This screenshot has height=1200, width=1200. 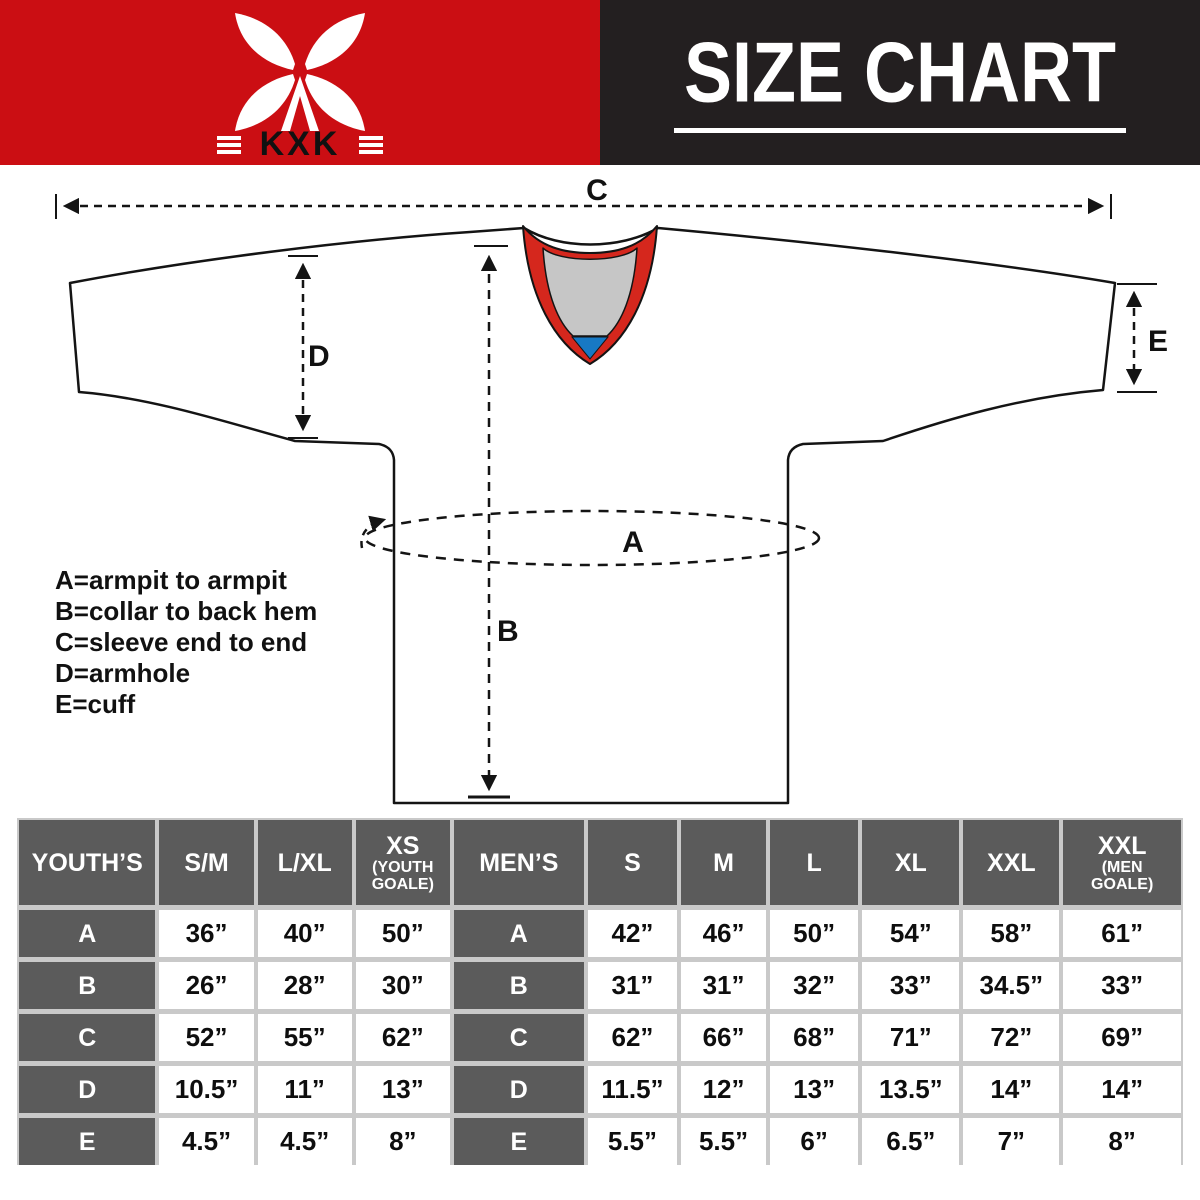 What do you see at coordinates (597, 190) in the screenshot?
I see `c-label: C` at bounding box center [597, 190].